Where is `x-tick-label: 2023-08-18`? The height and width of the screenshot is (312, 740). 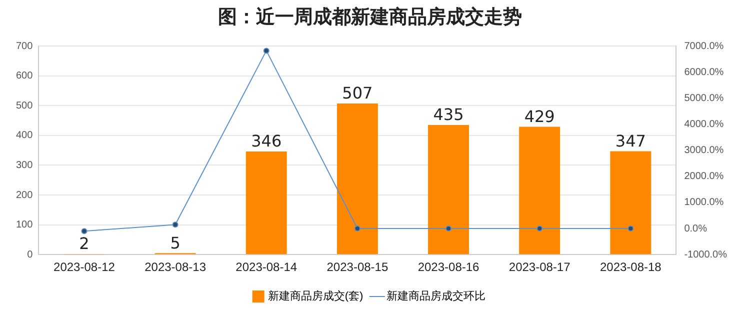 x-tick-label: 2023-08-18 is located at coordinates (631, 267).